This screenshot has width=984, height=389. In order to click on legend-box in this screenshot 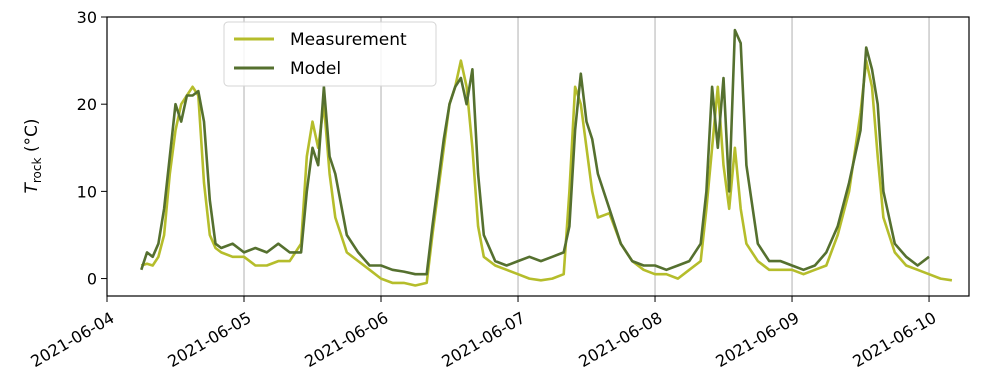, I will do `click(330, 54)`.